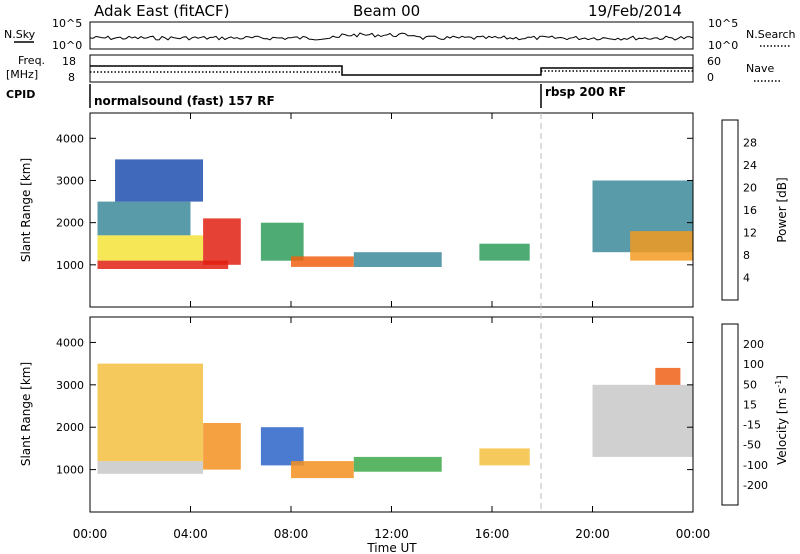  What do you see at coordinates (723, 23) in the screenshot?
I see `nsearch-tick-top: 10^5` at bounding box center [723, 23].